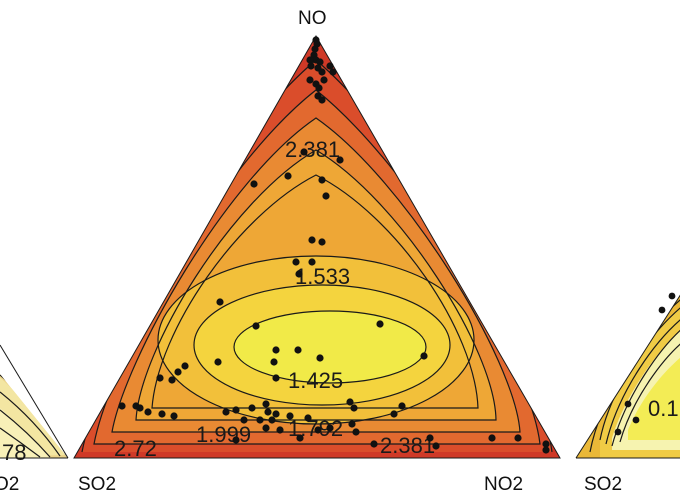  Describe the element at coordinates (312, 18) in the screenshot. I see `center-vertex-label-top: NO` at that location.